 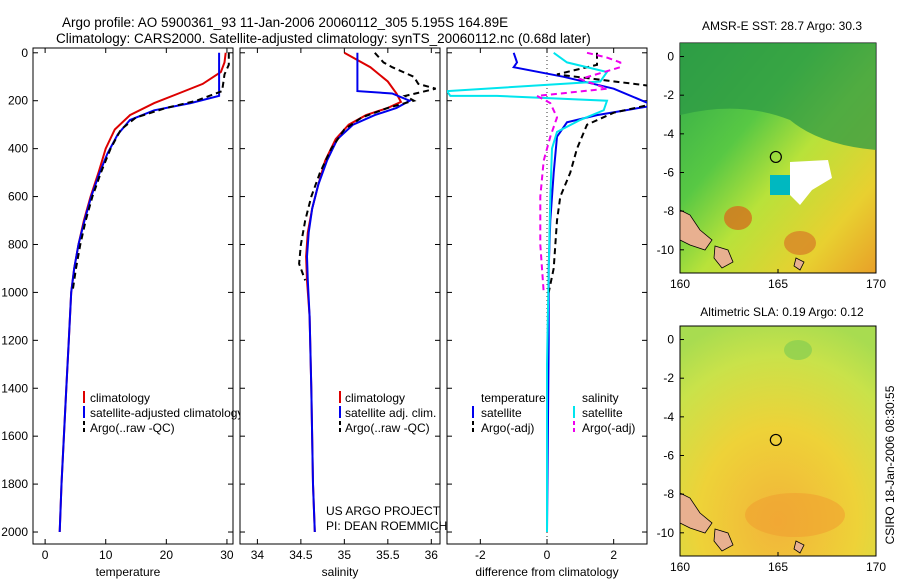 I want to click on legend-temp-argo-label: Argo(-adj), so click(x=507, y=428).